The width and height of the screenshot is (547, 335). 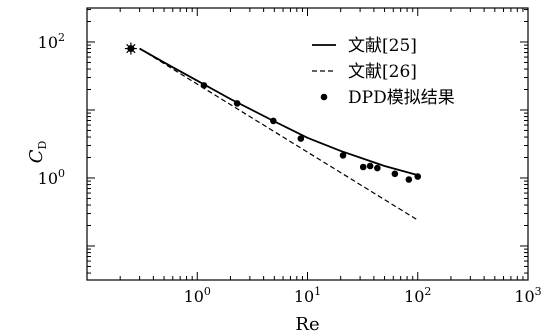 What do you see at coordinates (382, 46) in the screenshot?
I see `legend-label: 文献[25]` at bounding box center [382, 46].